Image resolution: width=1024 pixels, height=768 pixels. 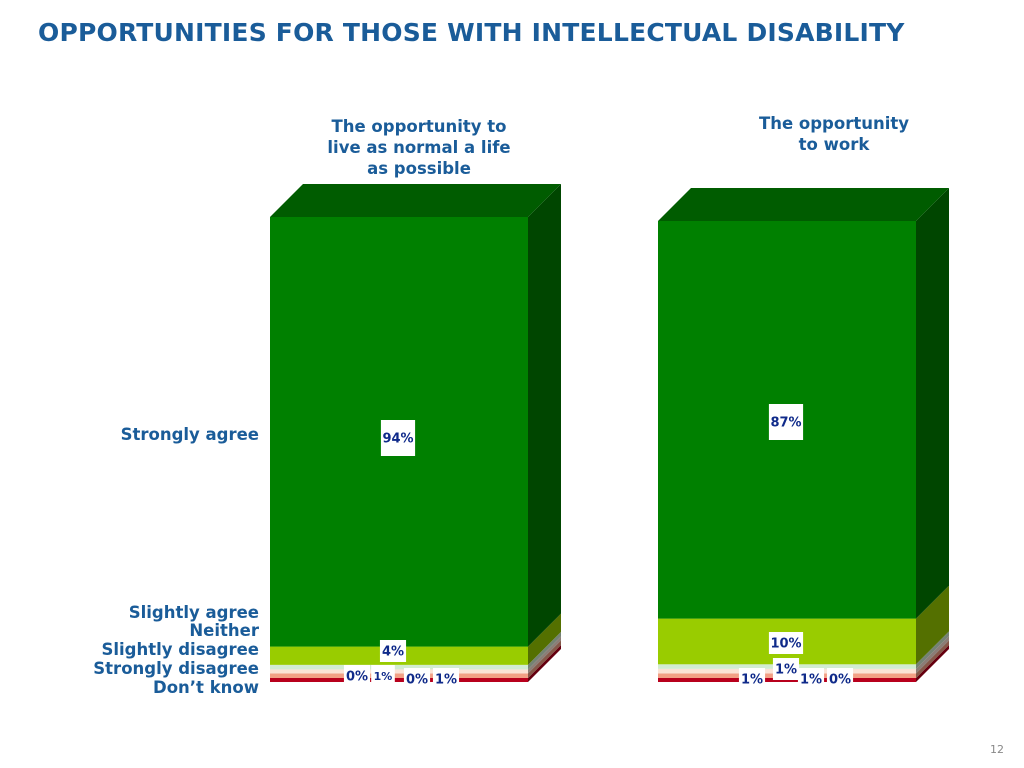 I want to click on data-label-1-slightly-agree: 4%, so click(x=393, y=652).